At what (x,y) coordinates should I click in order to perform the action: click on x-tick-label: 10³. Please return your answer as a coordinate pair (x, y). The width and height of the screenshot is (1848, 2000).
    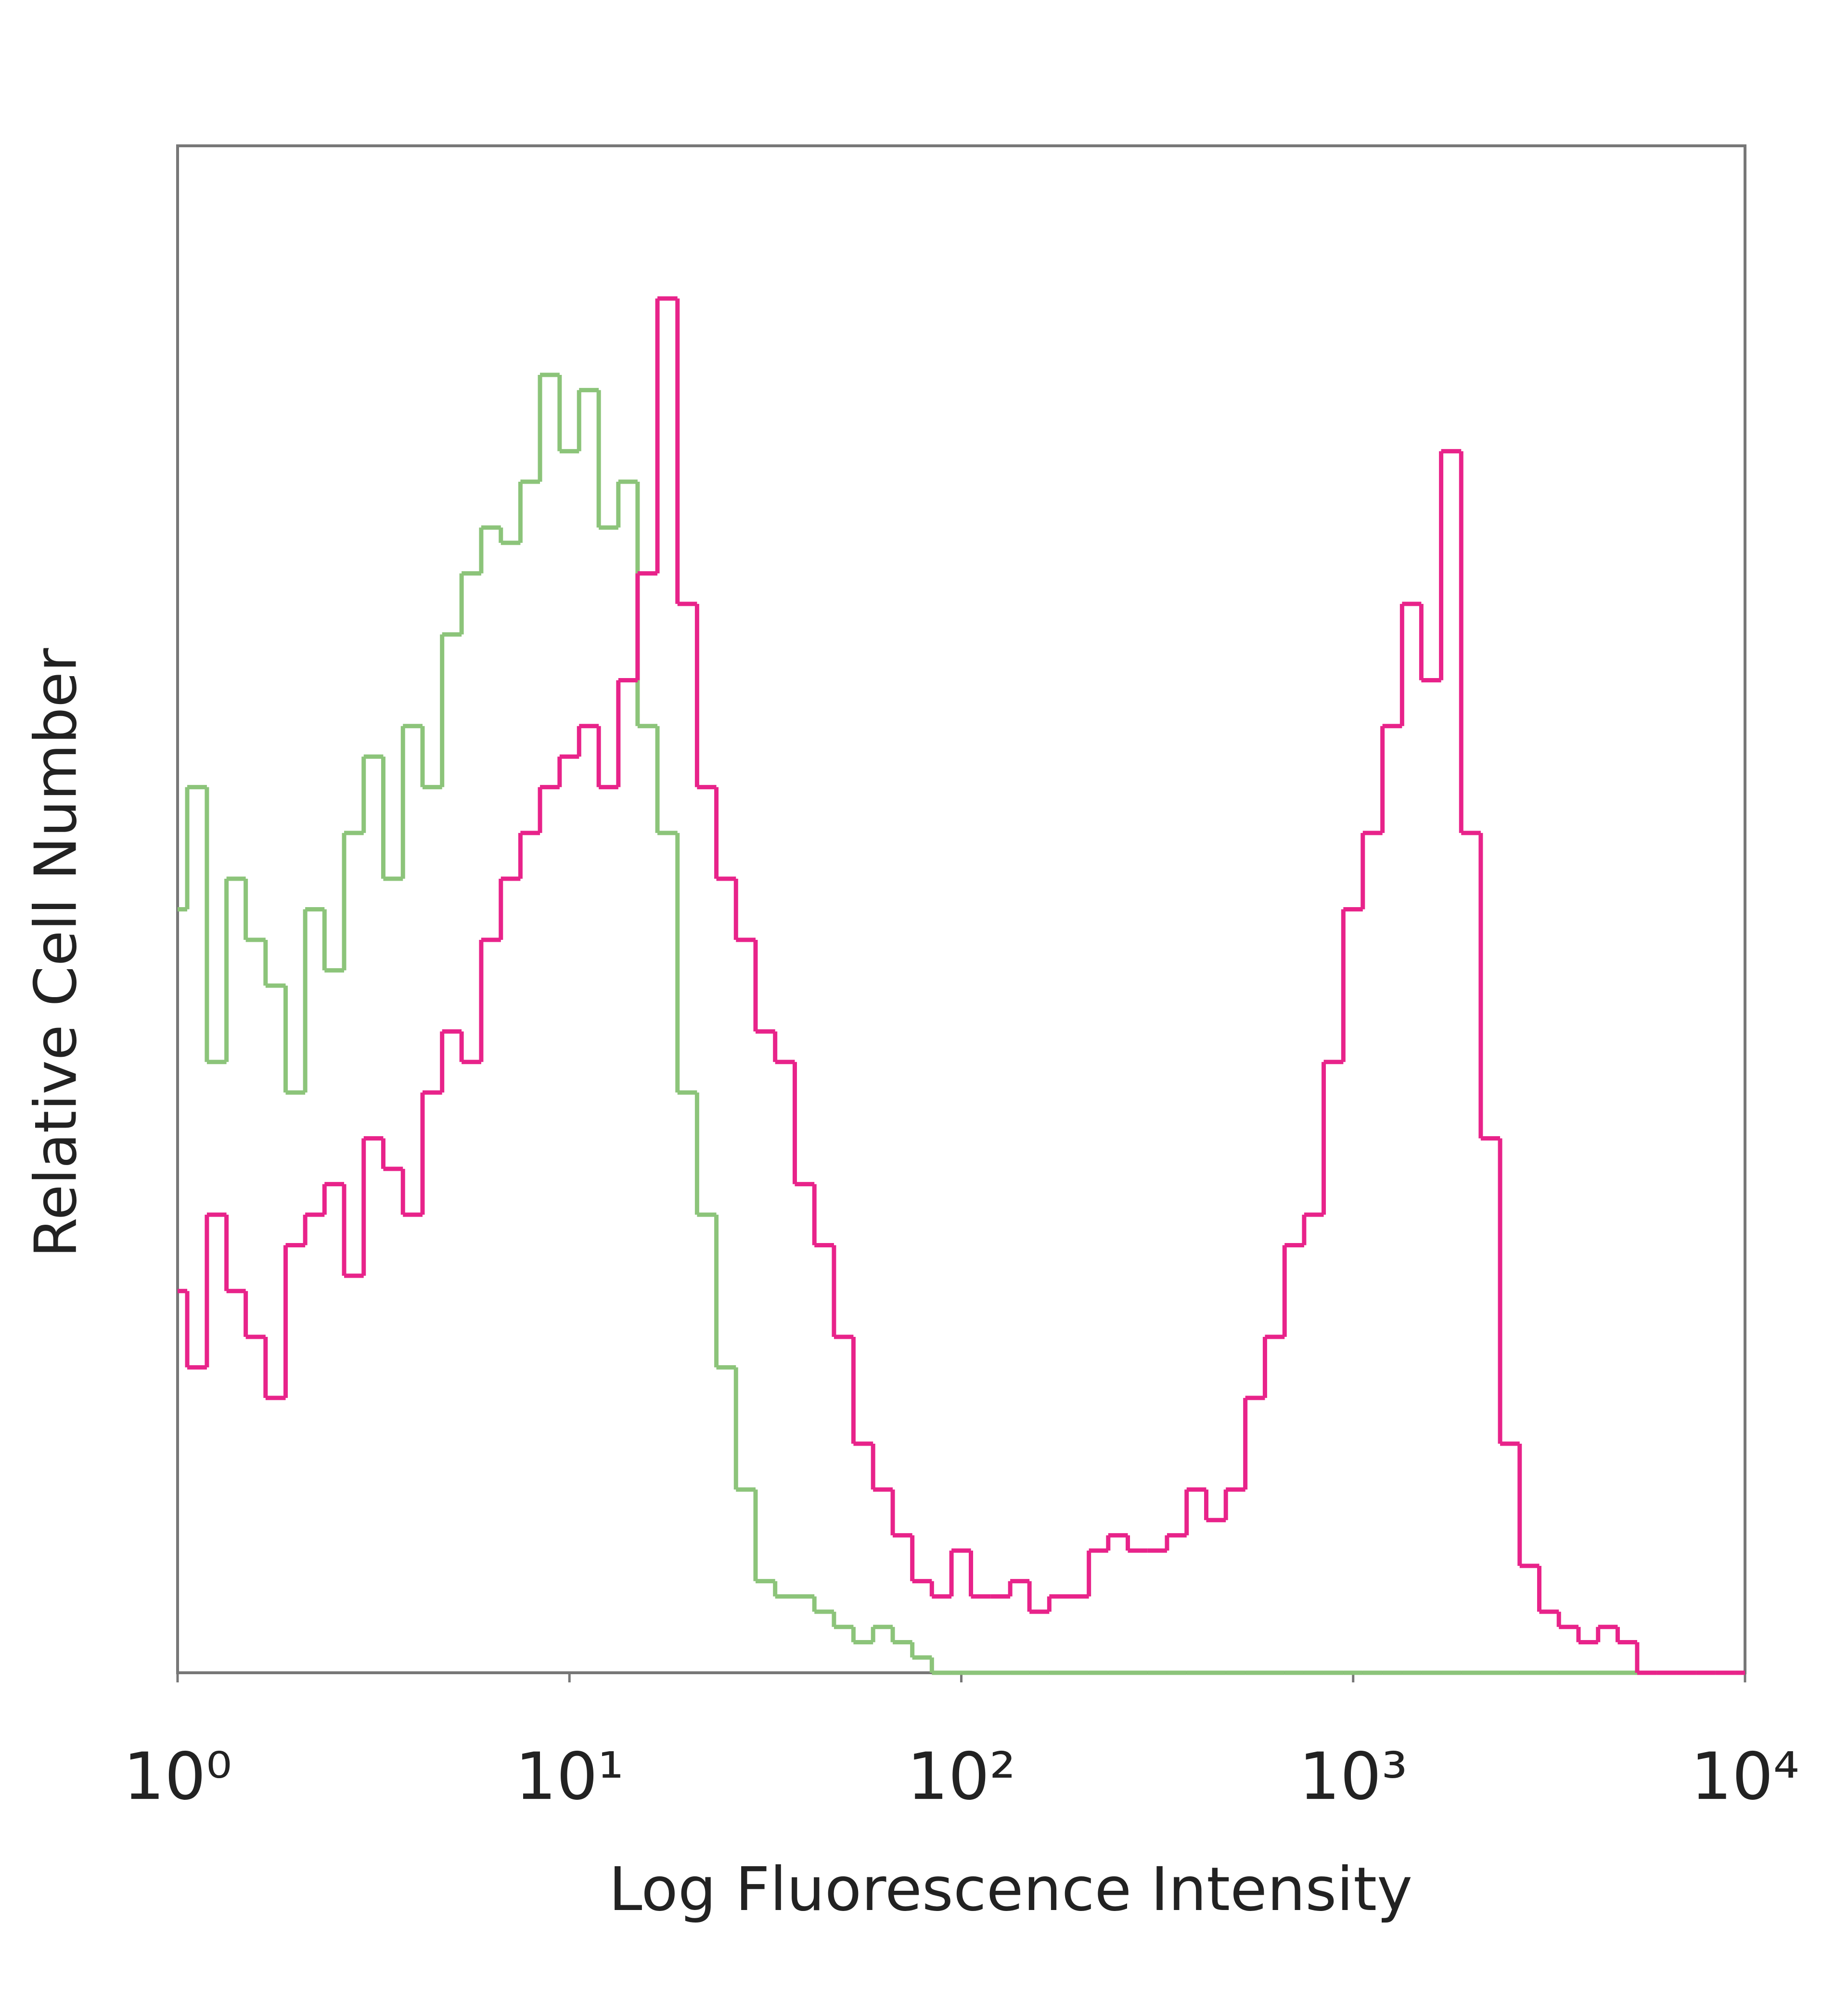
    Looking at the image, I should click on (1353, 1776).